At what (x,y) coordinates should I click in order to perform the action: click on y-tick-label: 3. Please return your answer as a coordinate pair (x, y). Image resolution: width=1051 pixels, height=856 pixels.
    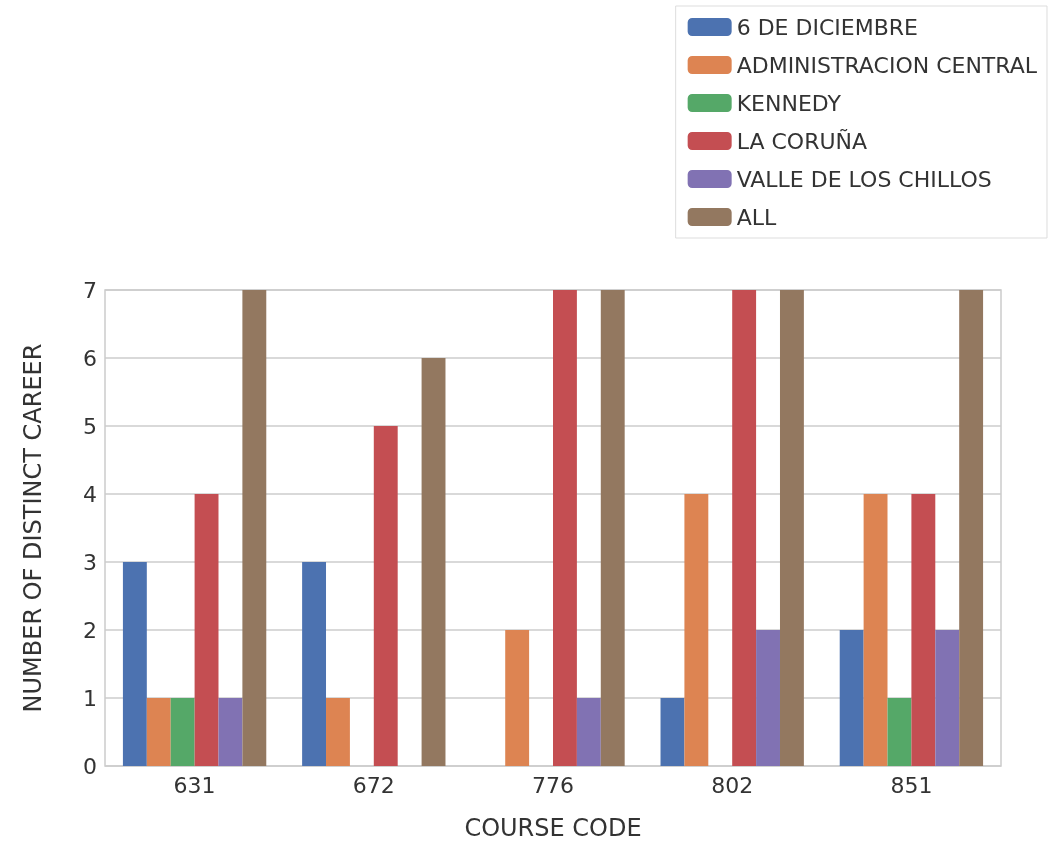
    Looking at the image, I should click on (90, 562).